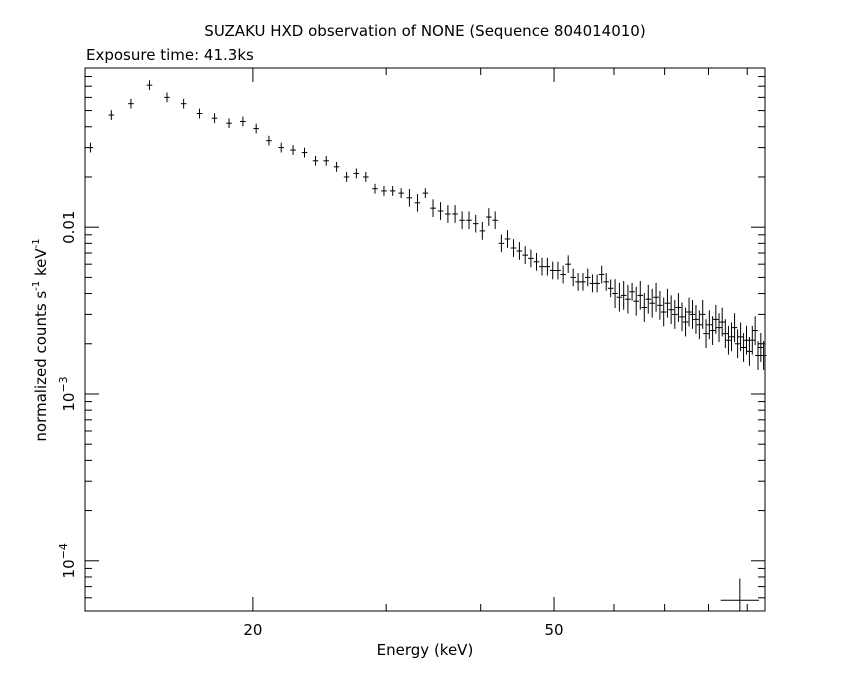 This screenshot has width=850, height=680. Describe the element at coordinates (553, 630) in the screenshot. I see `x-tick-label: 50` at that location.